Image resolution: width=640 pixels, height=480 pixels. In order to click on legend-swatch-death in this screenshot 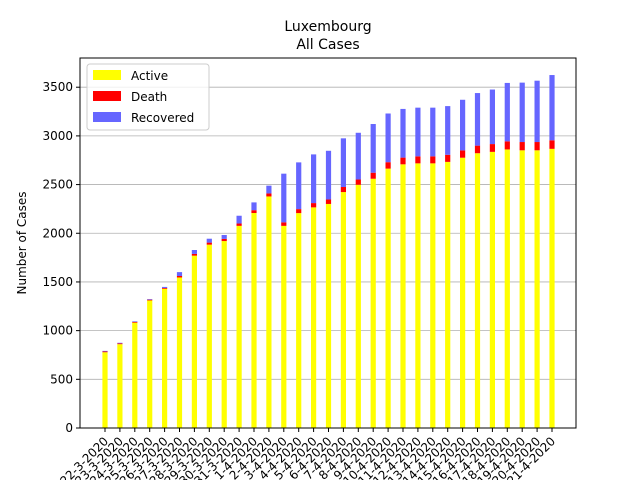, I will do `click(107, 96)`.